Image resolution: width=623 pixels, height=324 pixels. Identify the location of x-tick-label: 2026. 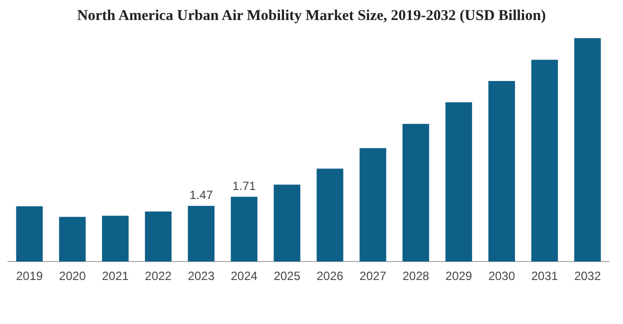
(330, 276).